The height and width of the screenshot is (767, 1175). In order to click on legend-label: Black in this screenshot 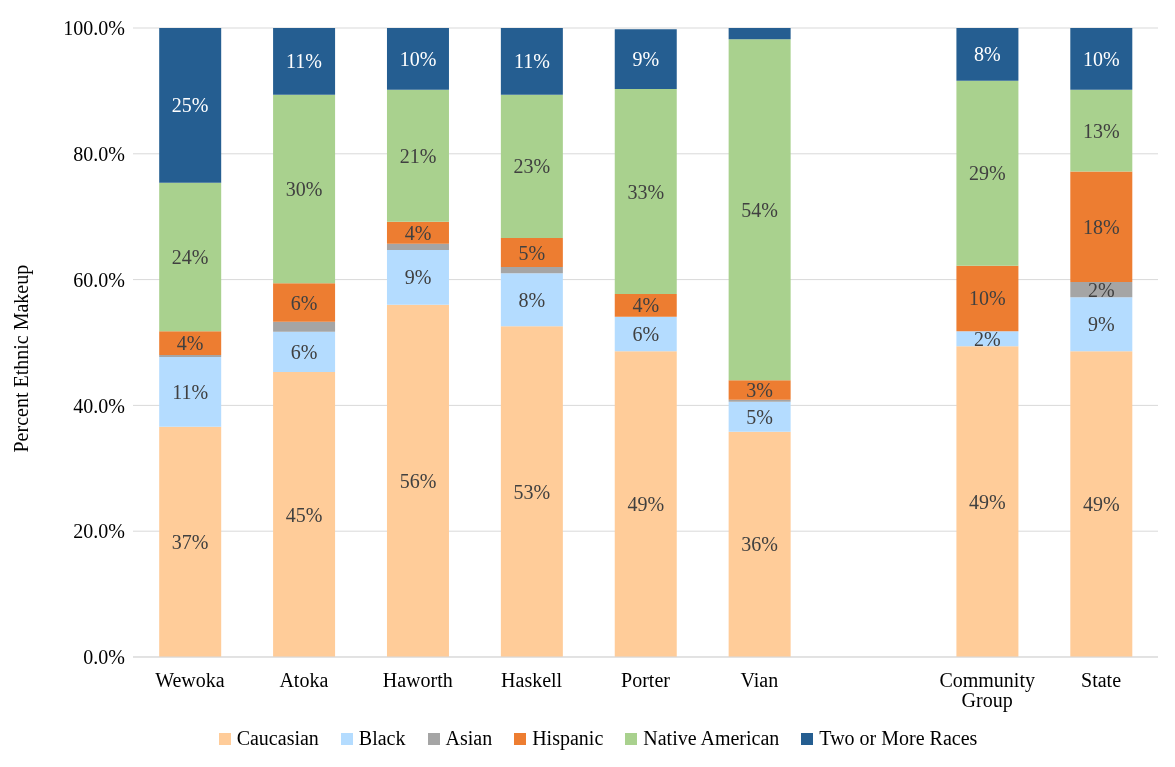, I will do `click(382, 738)`.